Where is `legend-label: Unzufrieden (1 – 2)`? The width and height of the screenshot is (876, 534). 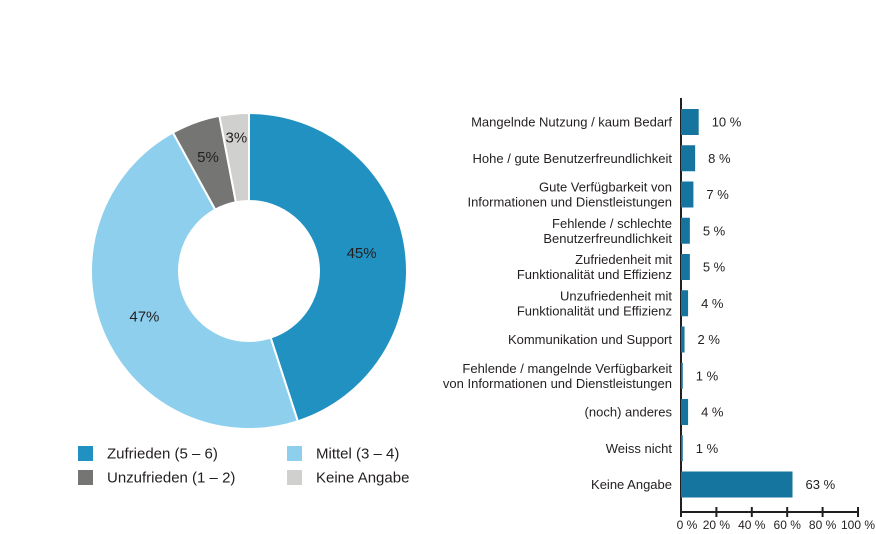 legend-label: Unzufrieden (1 – 2) is located at coordinates (171, 478).